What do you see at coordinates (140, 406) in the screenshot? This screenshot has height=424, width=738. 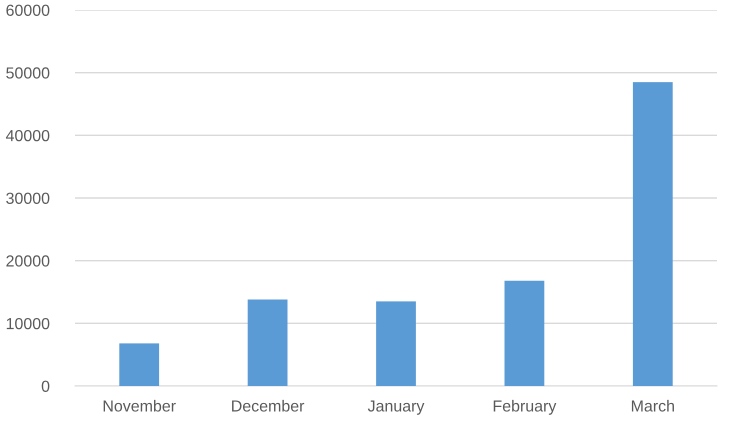 I see `x-tick-label: November` at bounding box center [140, 406].